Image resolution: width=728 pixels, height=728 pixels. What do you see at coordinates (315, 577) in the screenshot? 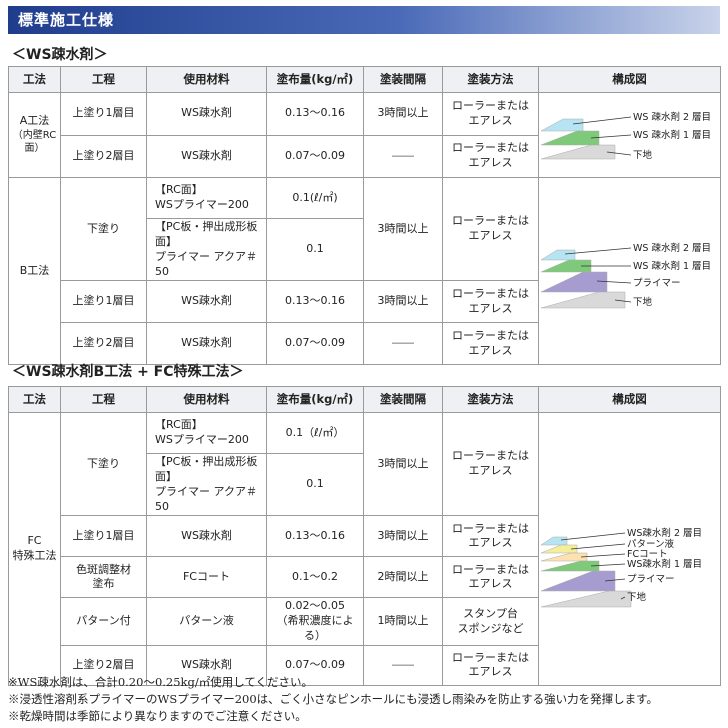
I see `amount-cell: 0.1～0.2` at bounding box center [315, 577].